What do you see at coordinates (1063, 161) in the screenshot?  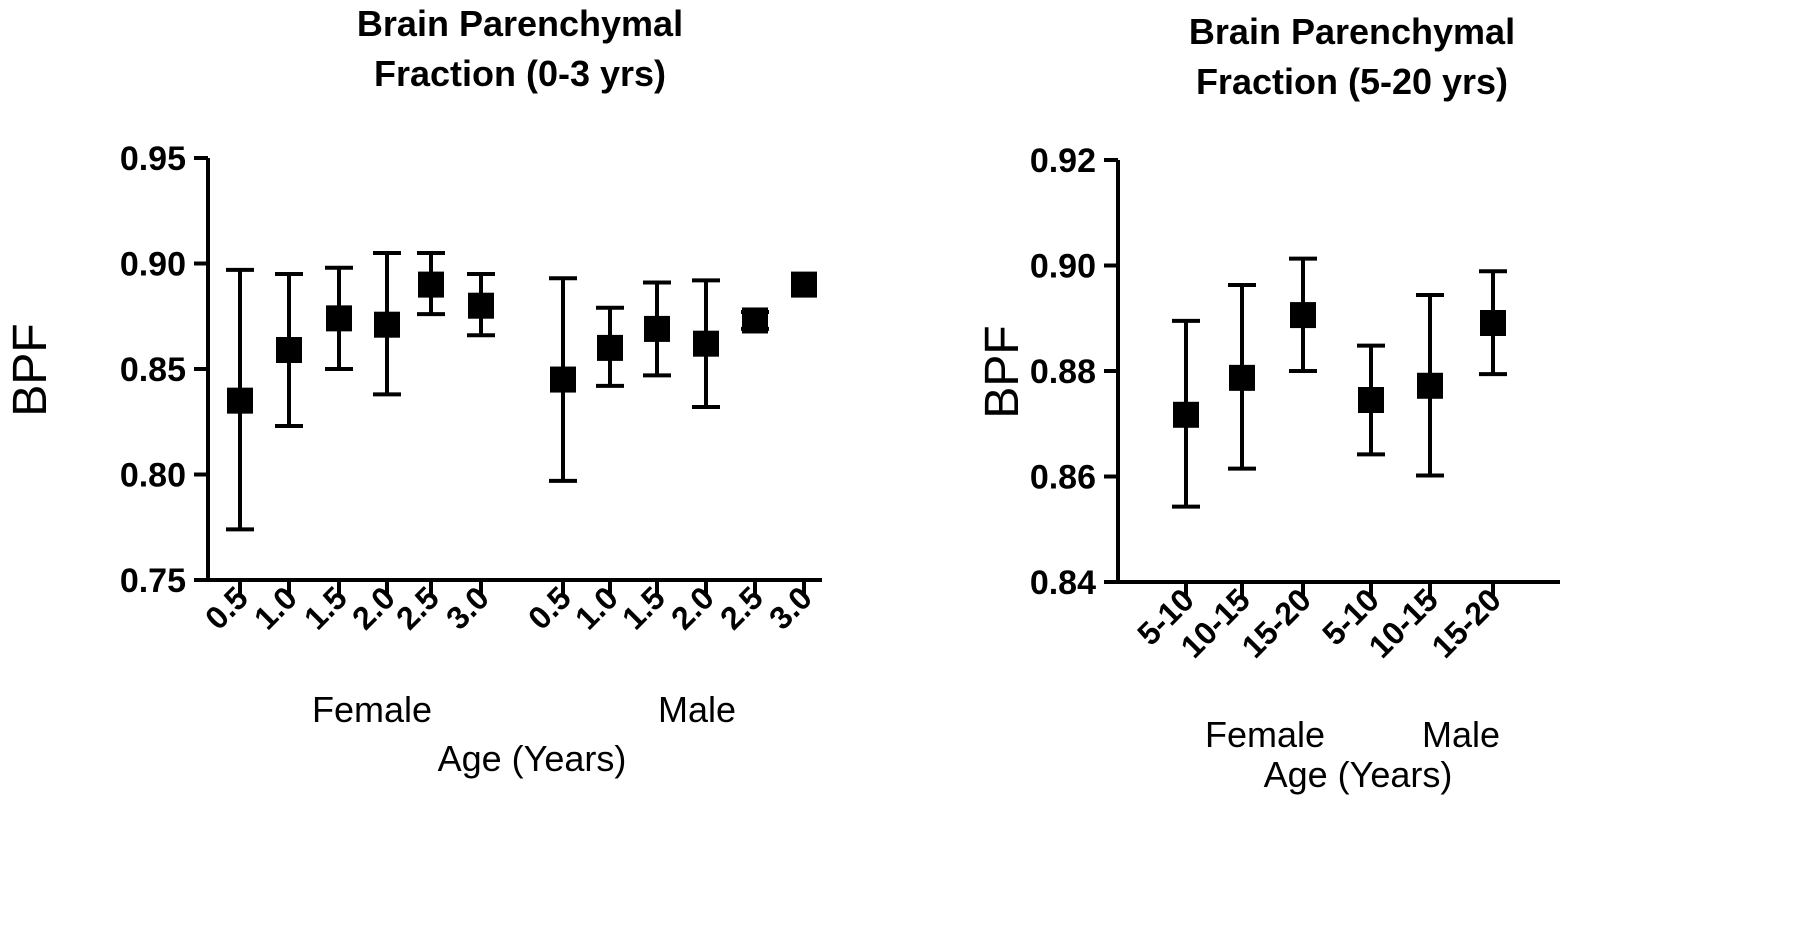 I see `y-tick-label: 0.92` at bounding box center [1063, 161].